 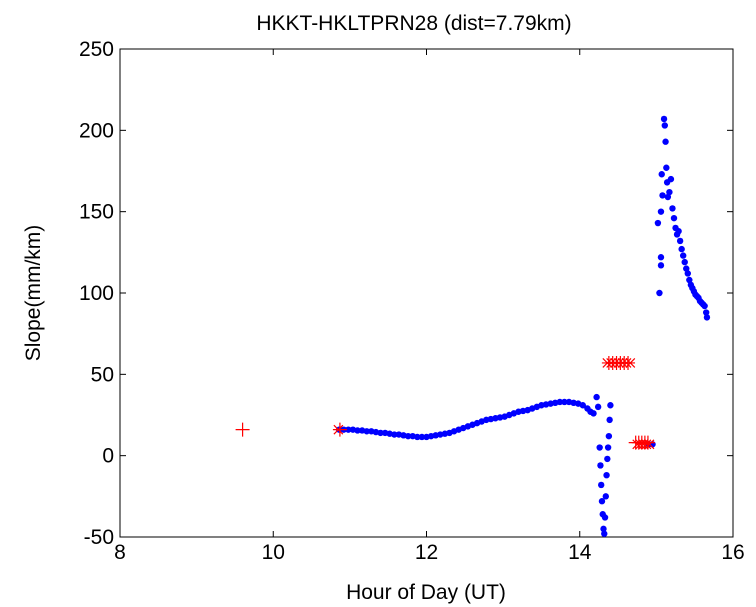 I want to click on x-tick-label: 10, so click(x=273, y=552).